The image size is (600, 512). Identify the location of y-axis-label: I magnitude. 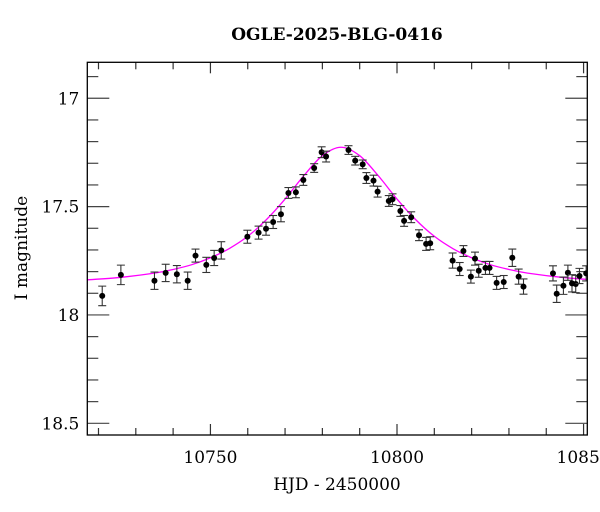
(22, 248).